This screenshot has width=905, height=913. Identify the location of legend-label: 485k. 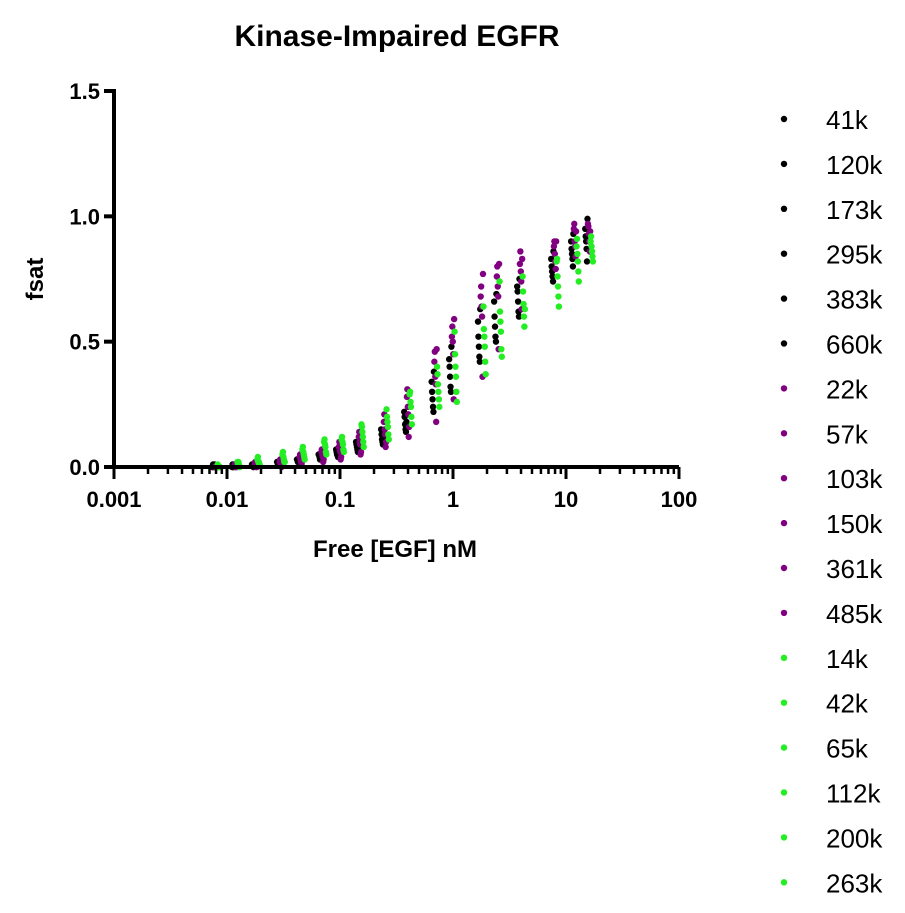
(854, 614).